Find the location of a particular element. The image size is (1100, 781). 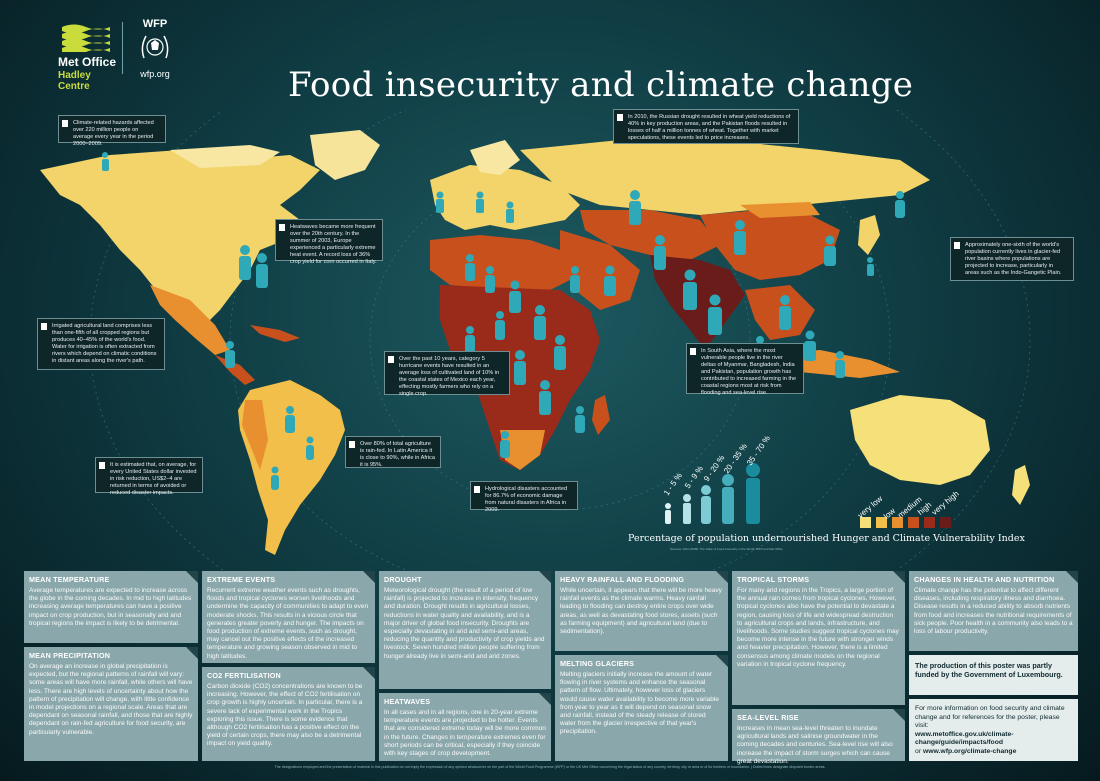

logo-divider is located at coordinates (122, 48).